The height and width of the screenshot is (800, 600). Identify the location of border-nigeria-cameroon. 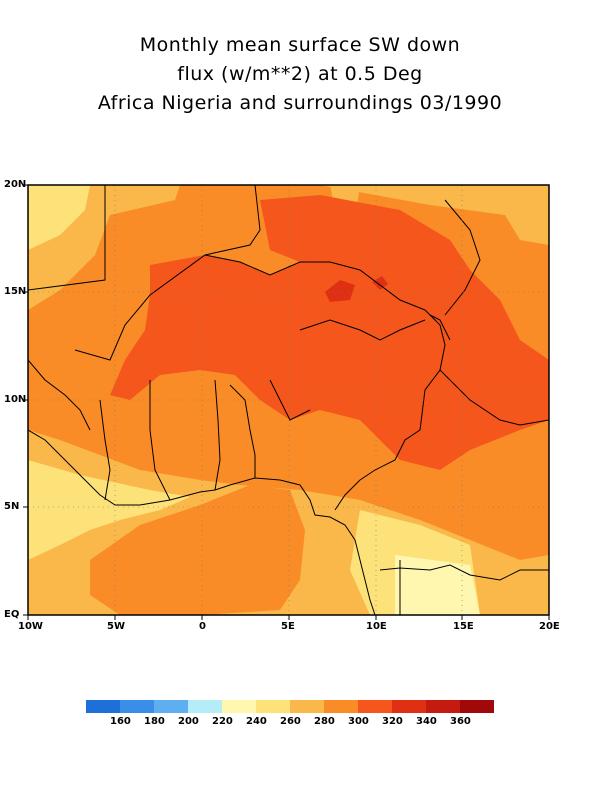
(390, 410).